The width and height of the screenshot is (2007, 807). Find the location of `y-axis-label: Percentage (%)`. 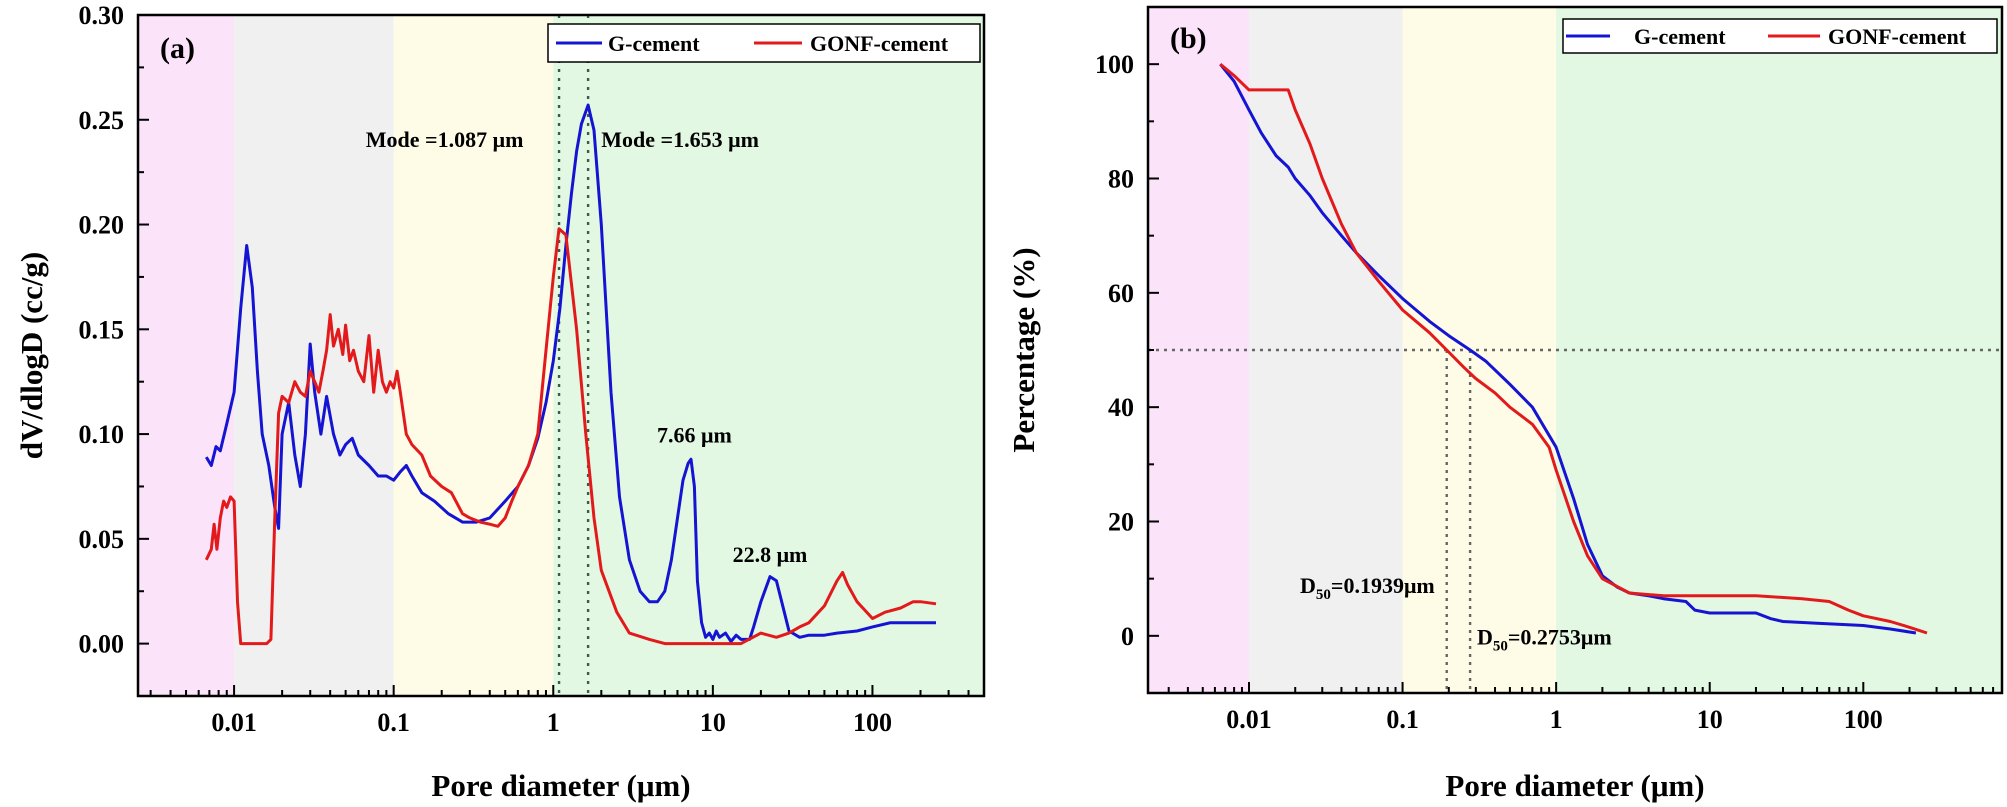

y-axis-label: Percentage (%) is located at coordinates (1023, 349).